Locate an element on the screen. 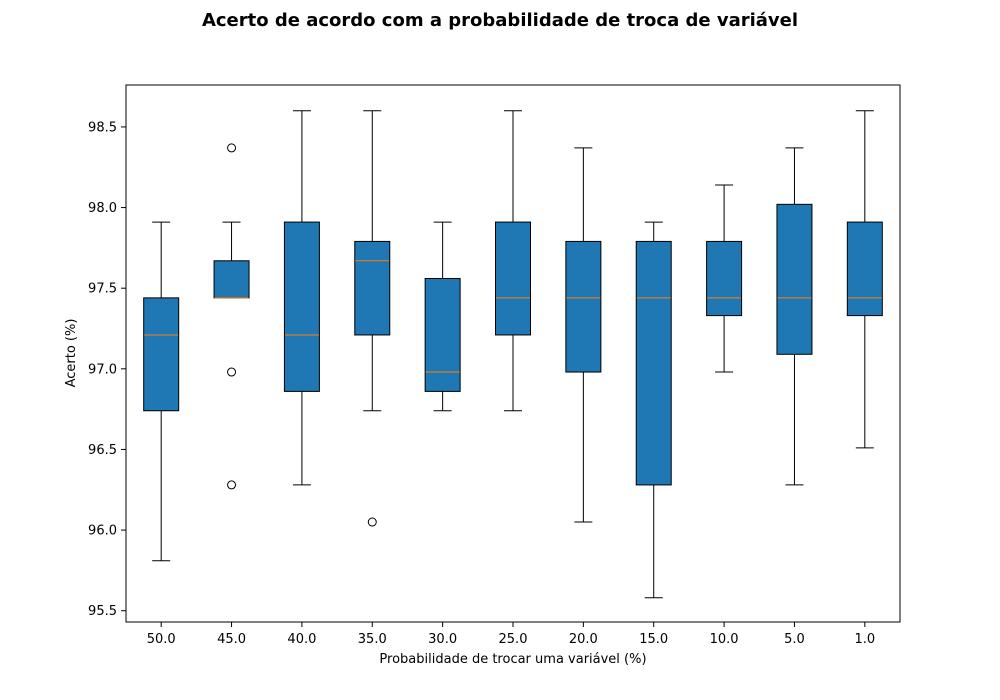 This screenshot has height=700, width=1000. x-tick-label: 1.0 is located at coordinates (864, 639).